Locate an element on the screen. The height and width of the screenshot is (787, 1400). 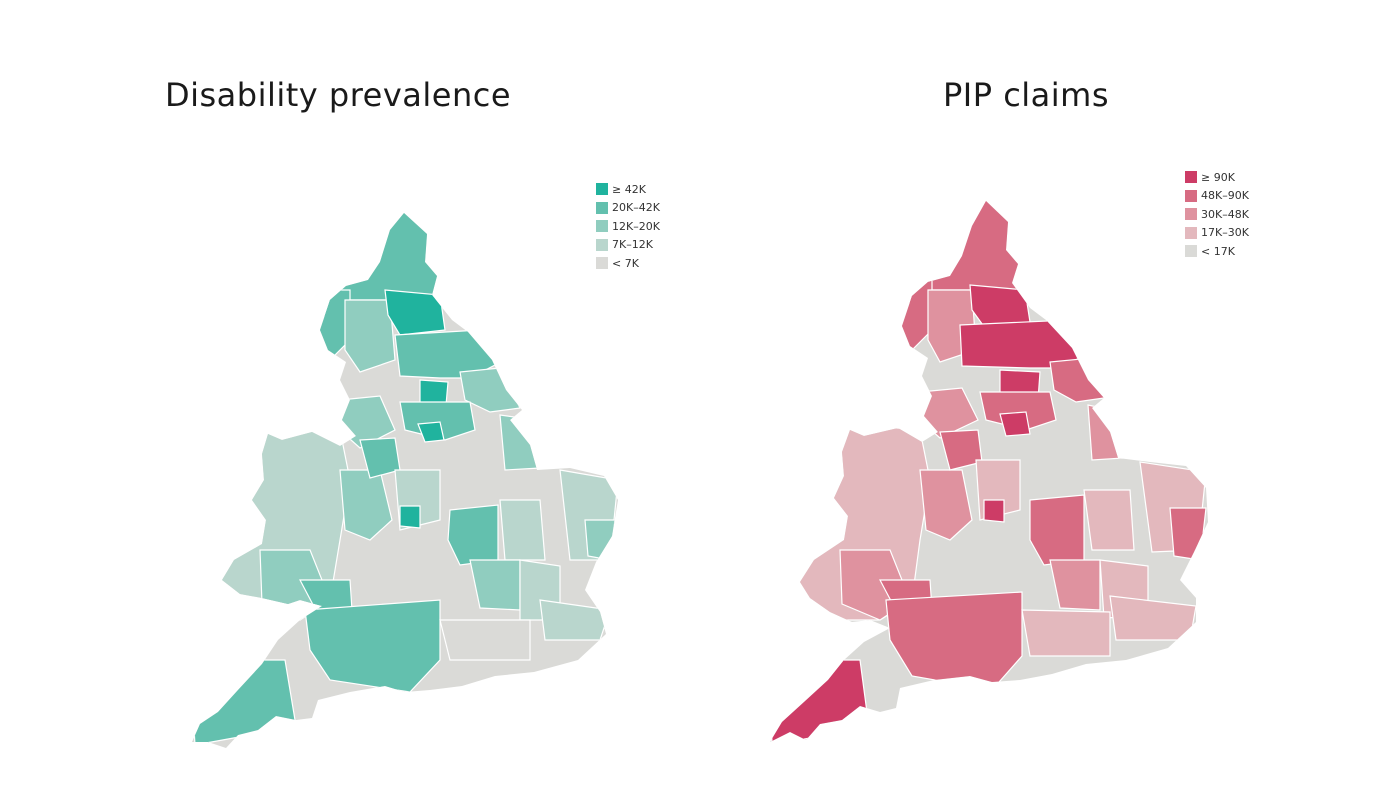
legend-item: 30K–48K is located at coordinates (1217, 214).